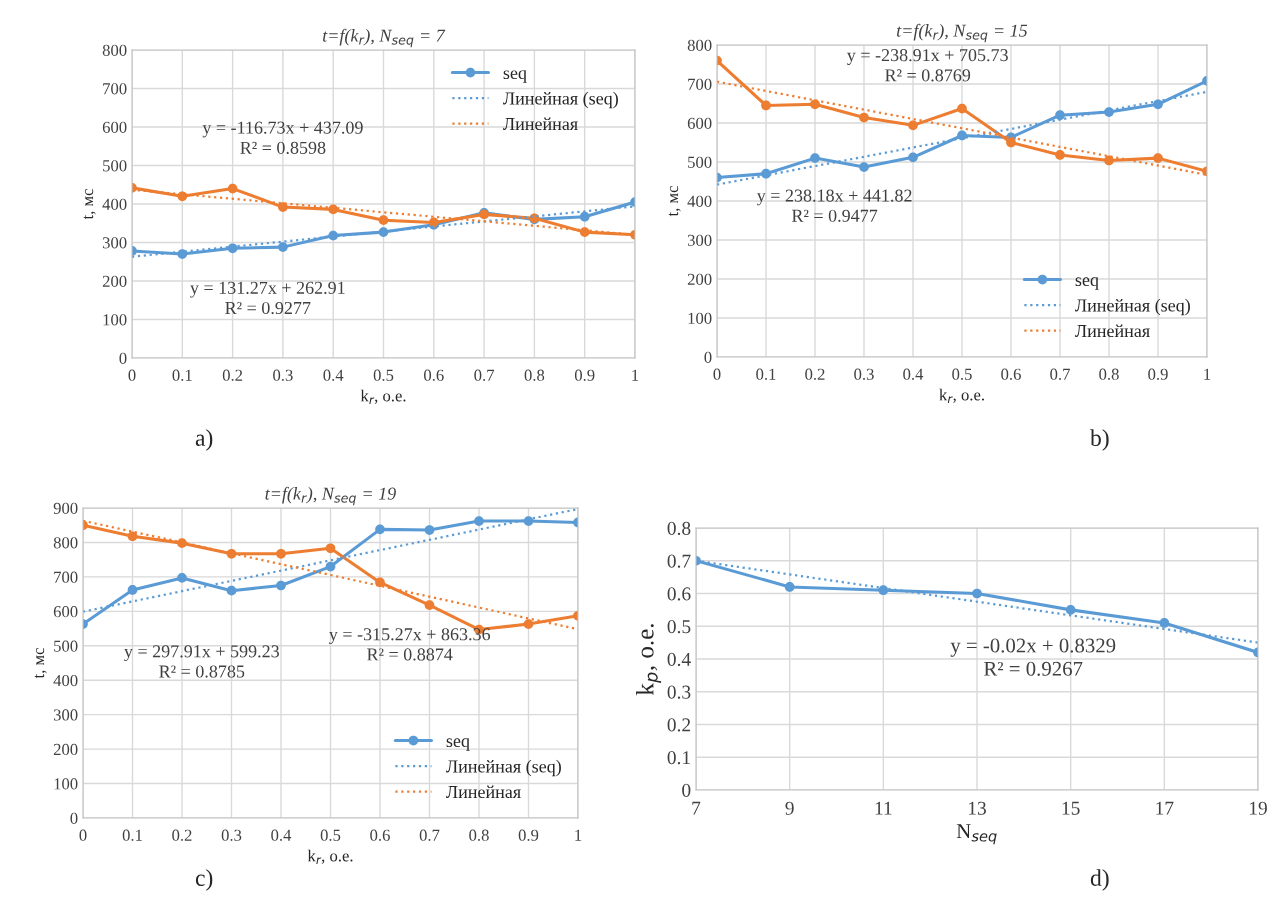 This screenshot has height=919, width=1282. I want to click on y-tick-label: 0.2, so click(679, 725).